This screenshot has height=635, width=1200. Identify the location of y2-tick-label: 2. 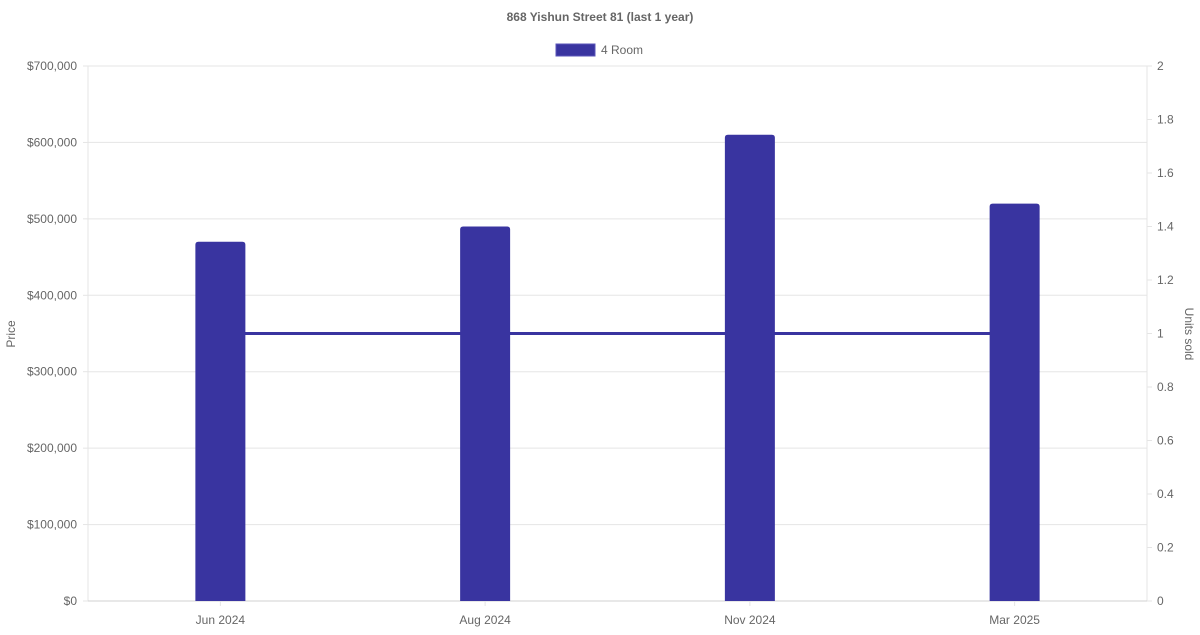
(1160, 66).